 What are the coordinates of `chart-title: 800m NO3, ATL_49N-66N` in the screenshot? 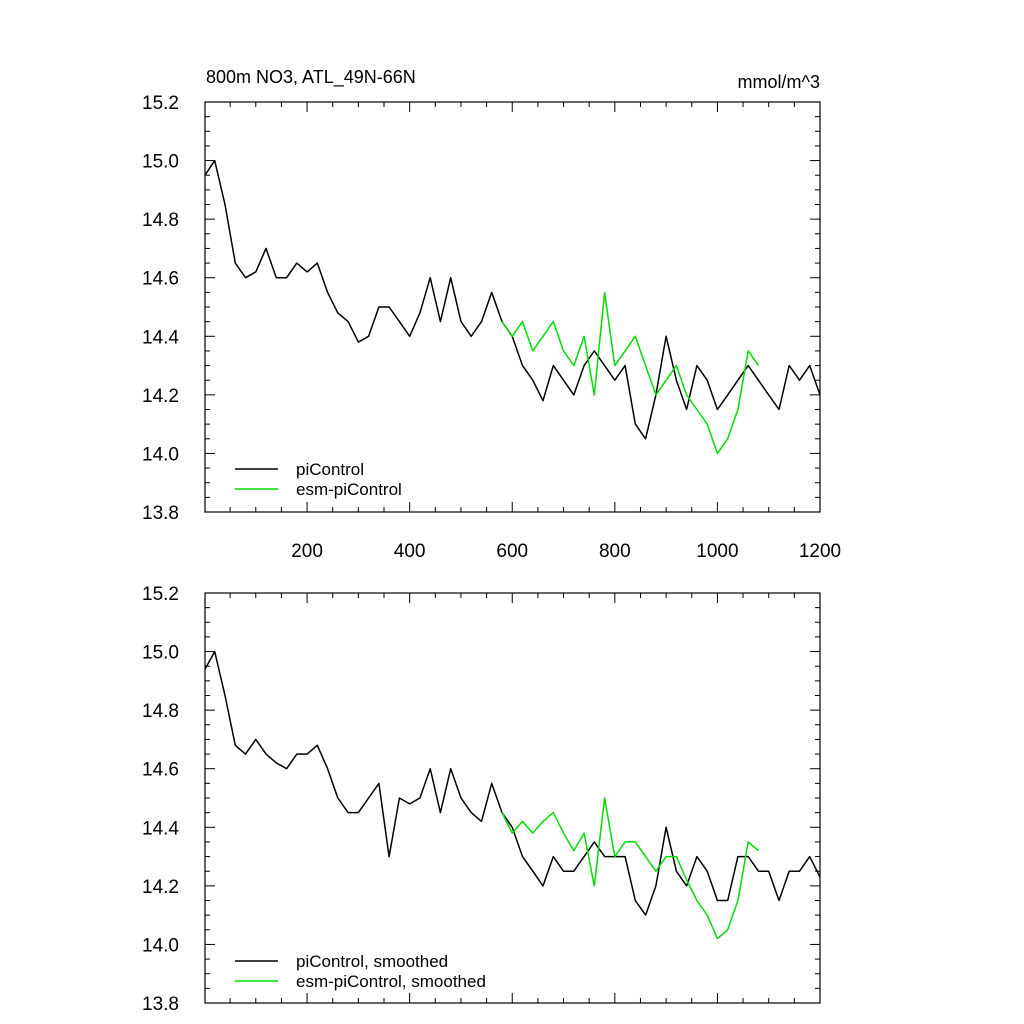 It's located at (311, 77).